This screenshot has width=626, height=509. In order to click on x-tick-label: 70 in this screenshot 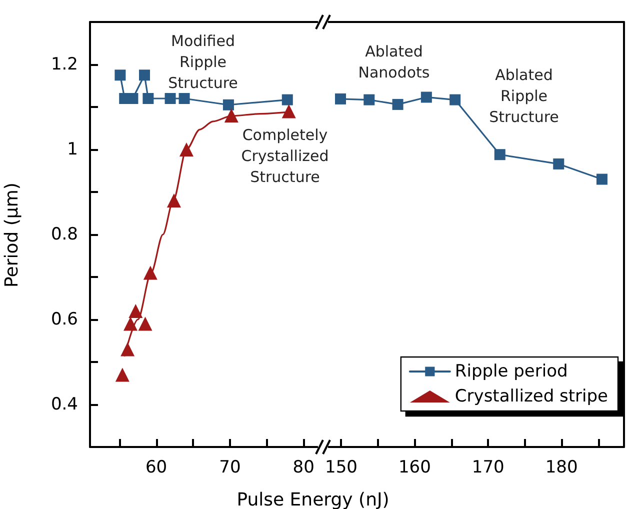, I will do `click(230, 468)`.